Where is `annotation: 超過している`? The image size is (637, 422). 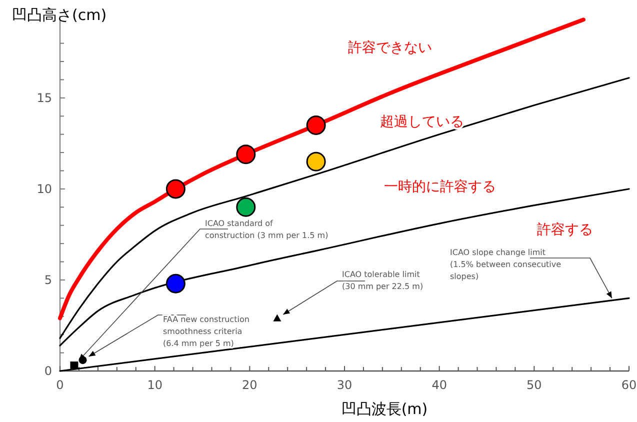 annotation: 超過している is located at coordinates (422, 122).